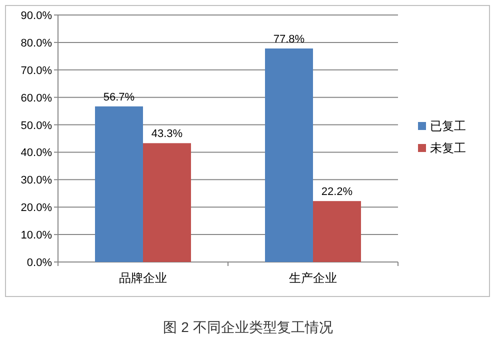 This screenshot has width=496, height=343. Describe the element at coordinates (36, 208) in the screenshot. I see `y-tick-label: 20.0%` at that location.